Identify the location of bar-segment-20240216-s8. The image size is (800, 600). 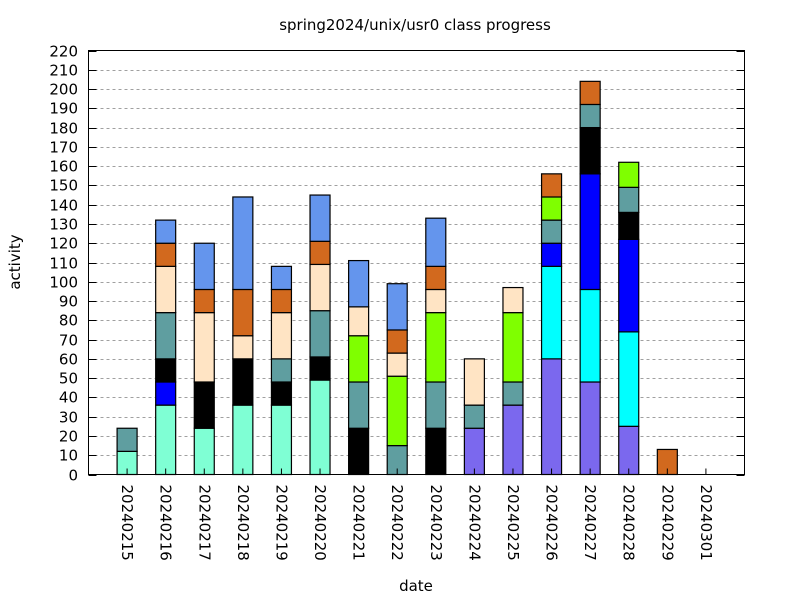
(166, 289).